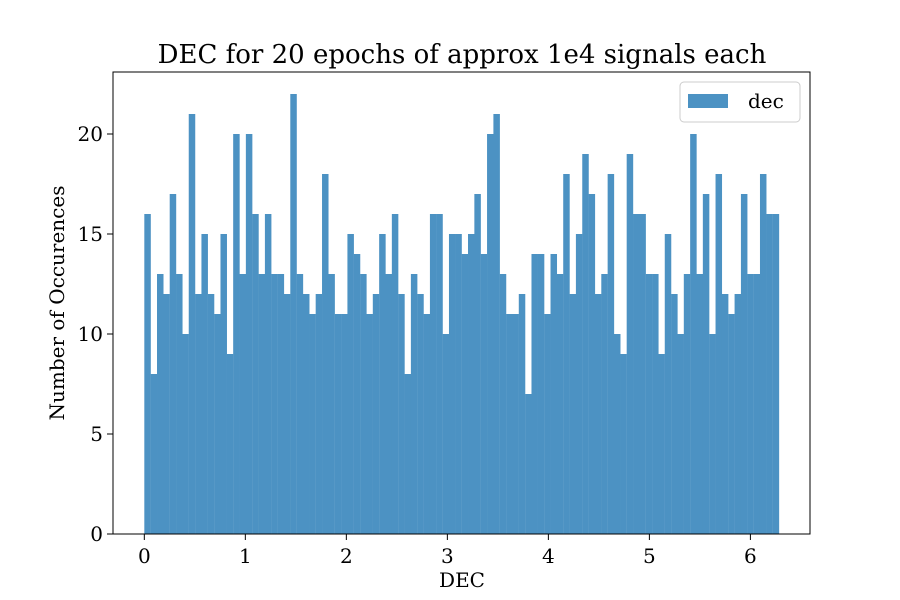 The height and width of the screenshot is (600, 900). Describe the element at coordinates (90, 334) in the screenshot. I see `y-tick-label: 10` at that location.